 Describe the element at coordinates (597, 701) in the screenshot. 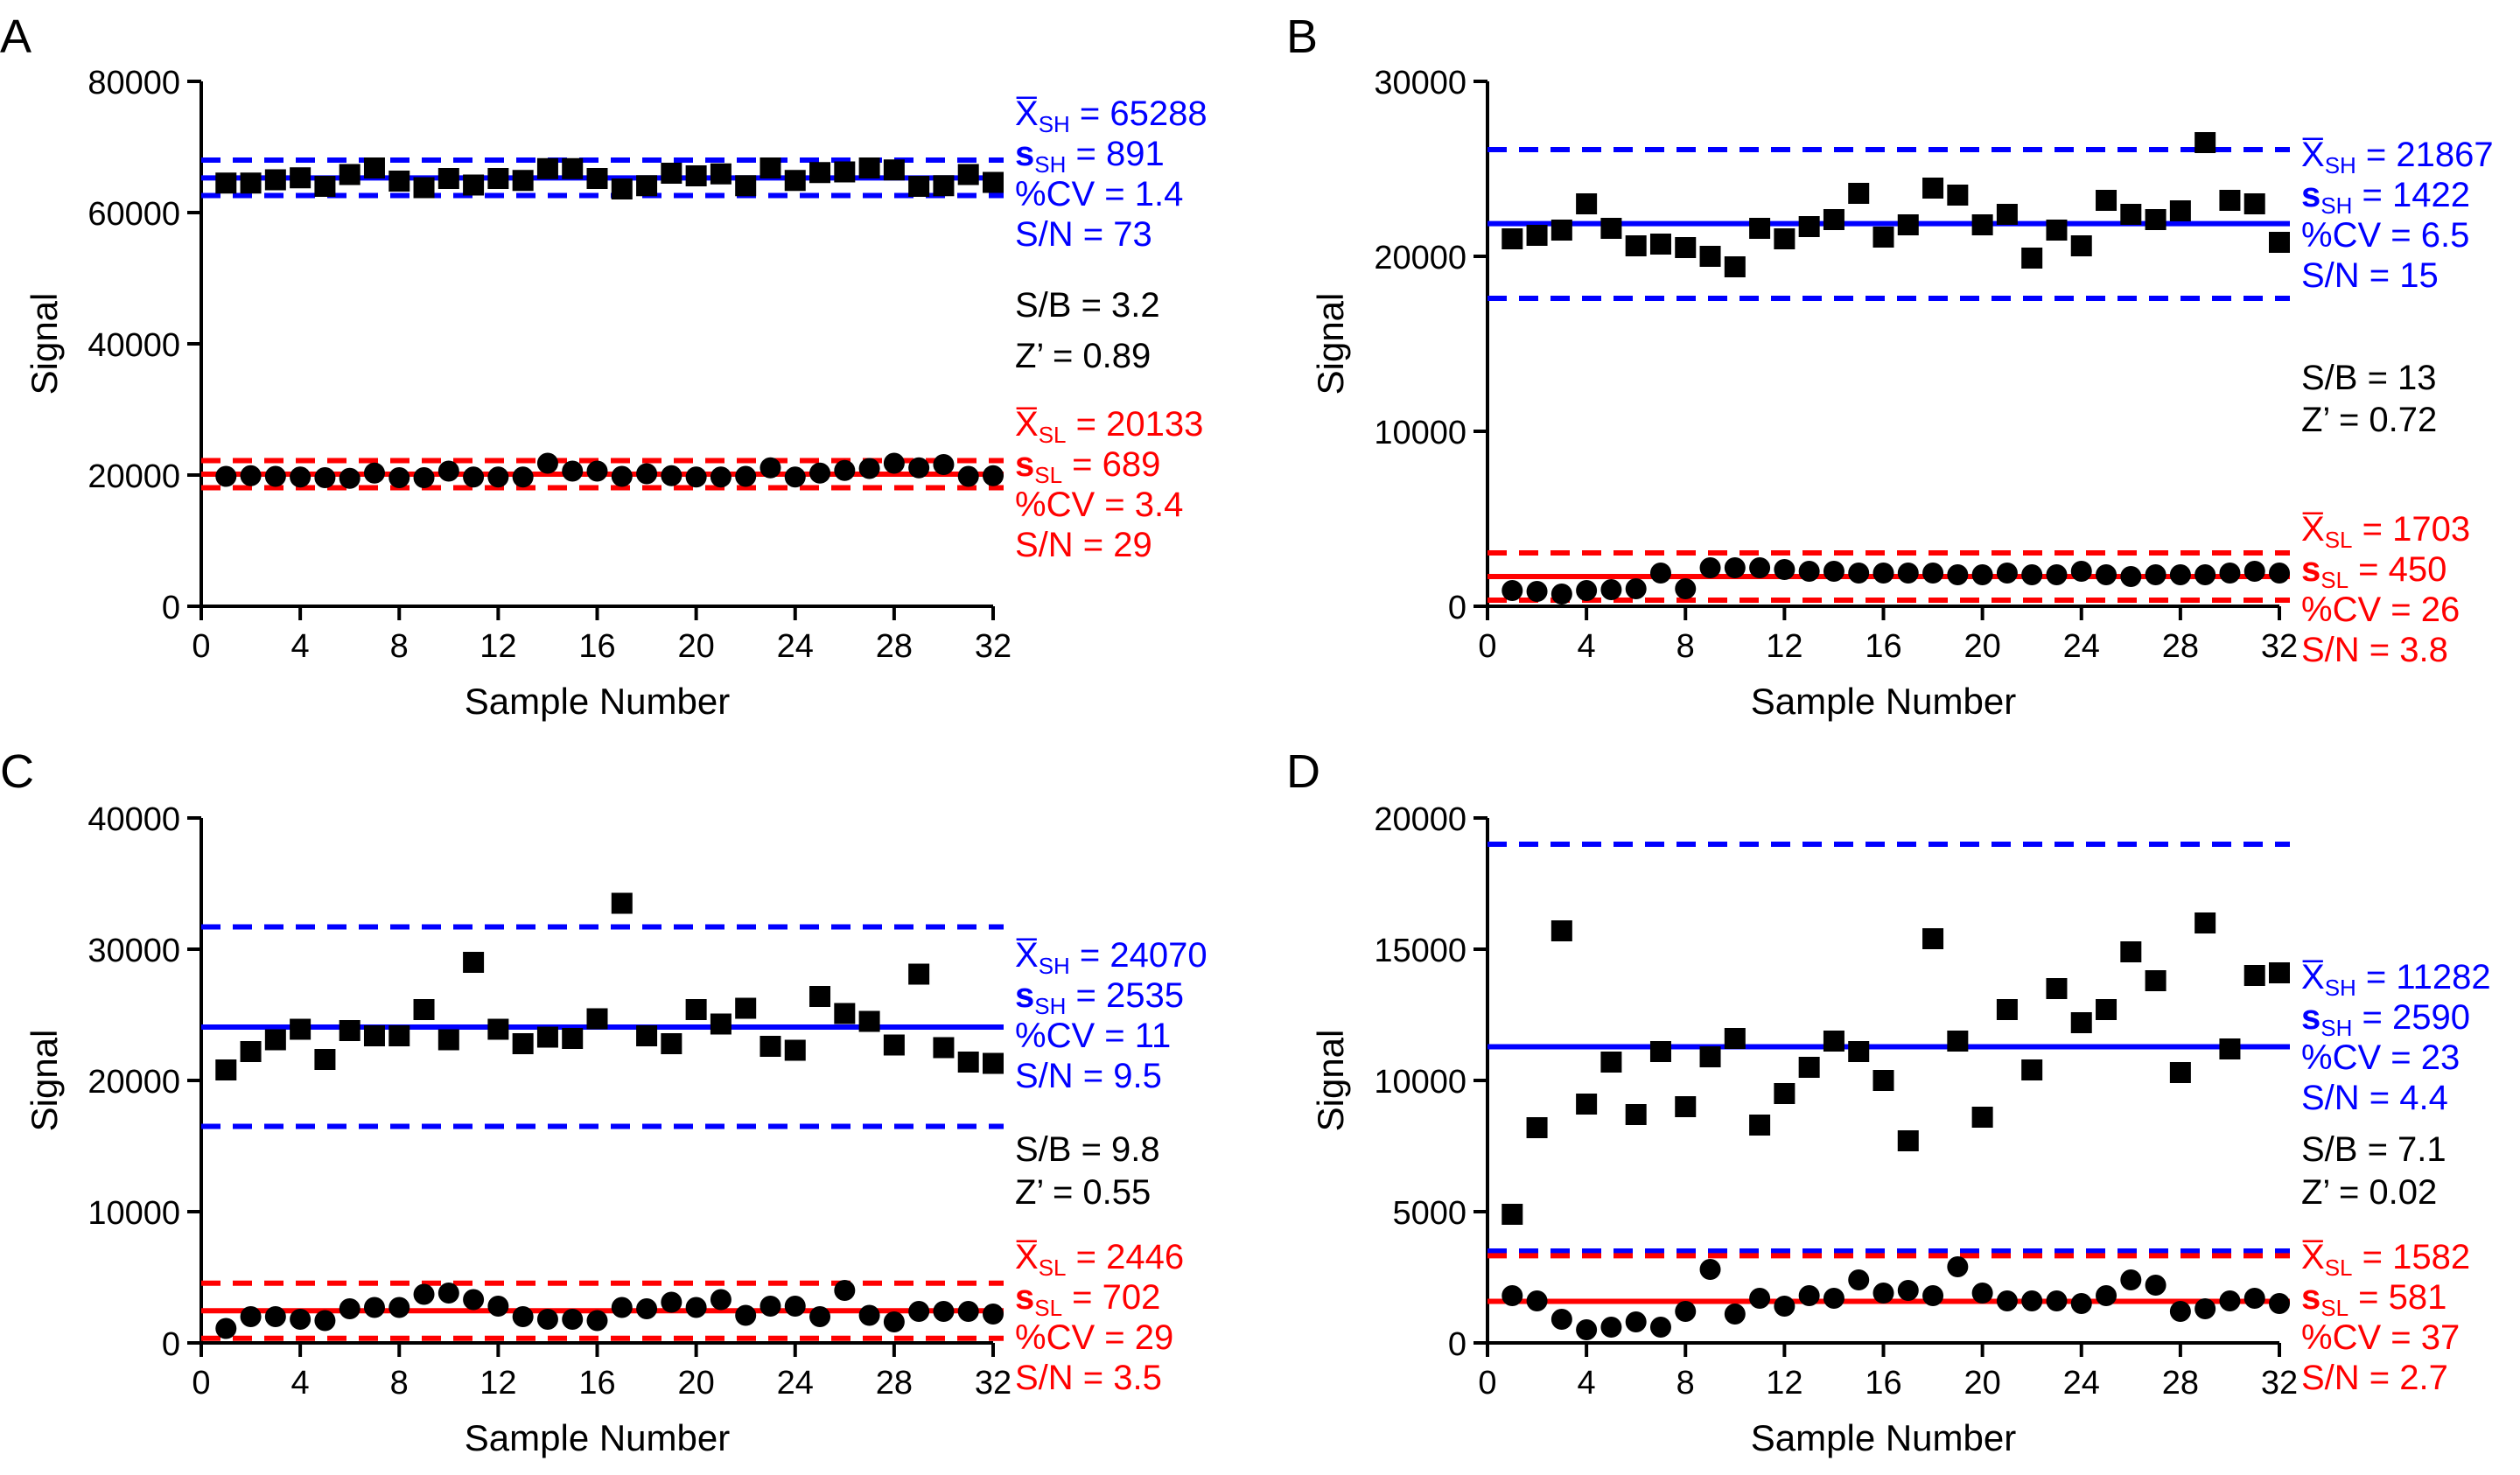

I see `x-axis-label: Sample Number` at that location.